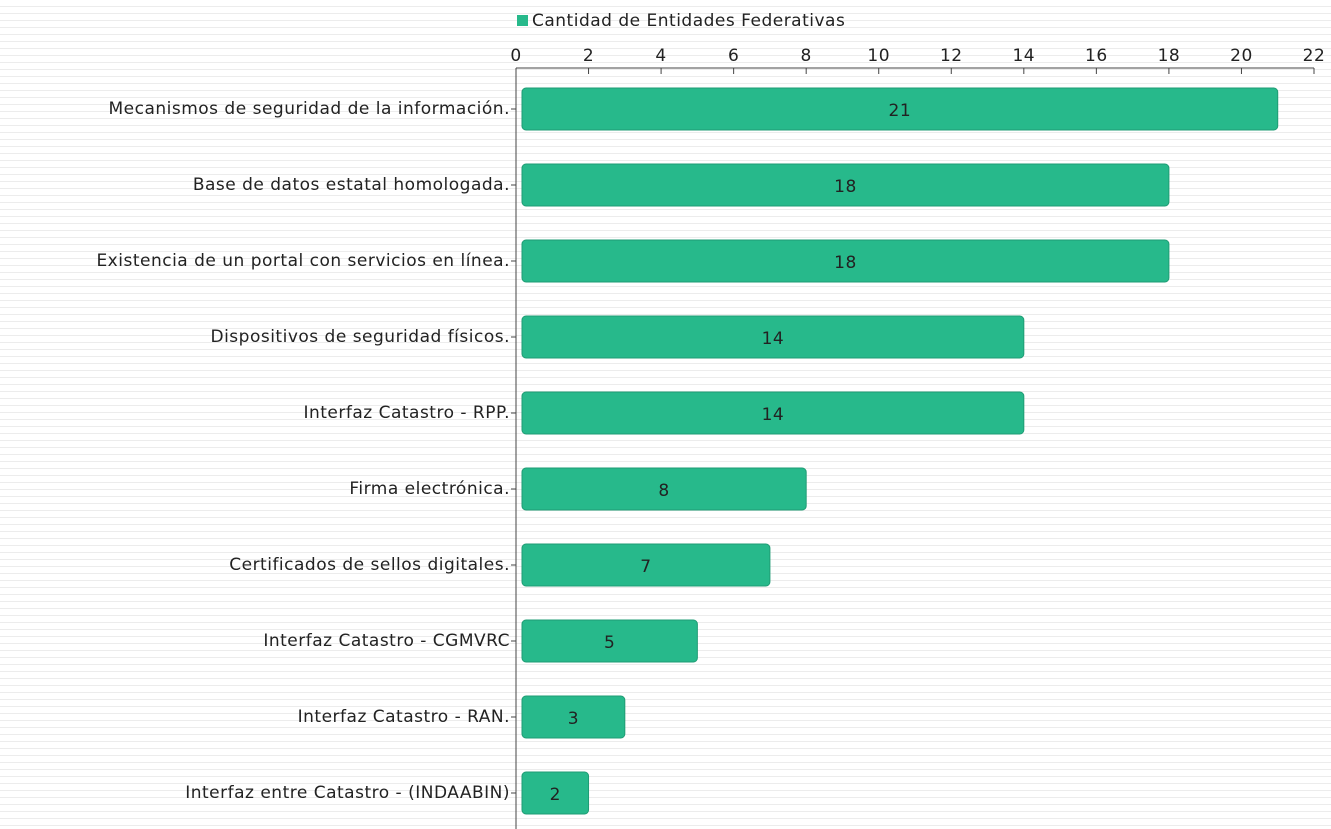 This screenshot has height=829, width=1331. I want to click on value-label: 5, so click(609, 643).